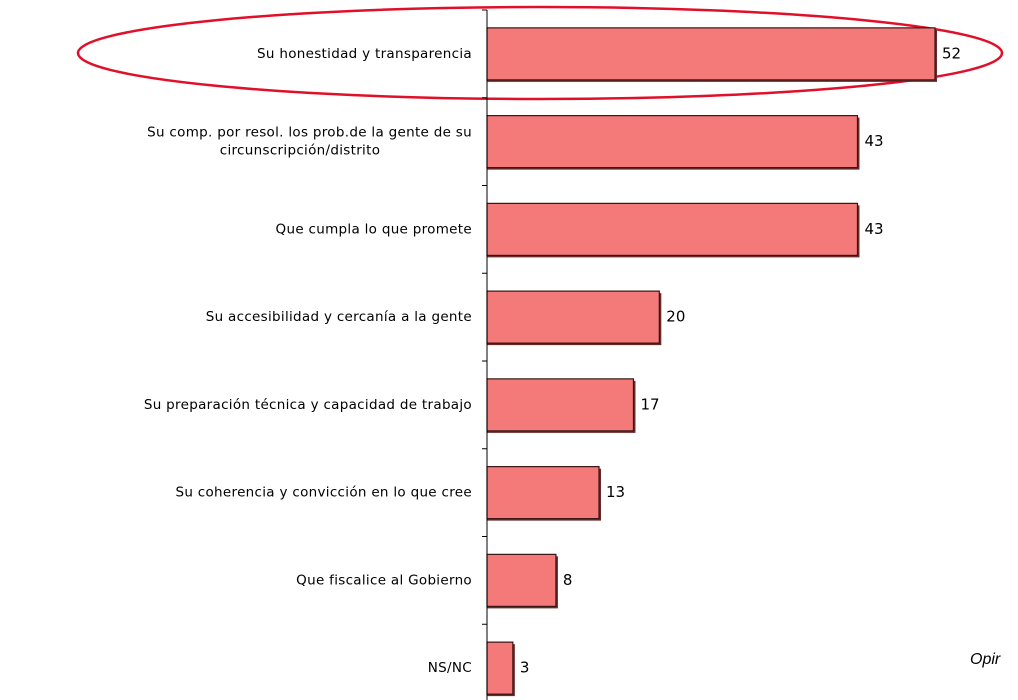 This screenshot has width=1018, height=700. I want to click on value-label: 20, so click(675, 317).